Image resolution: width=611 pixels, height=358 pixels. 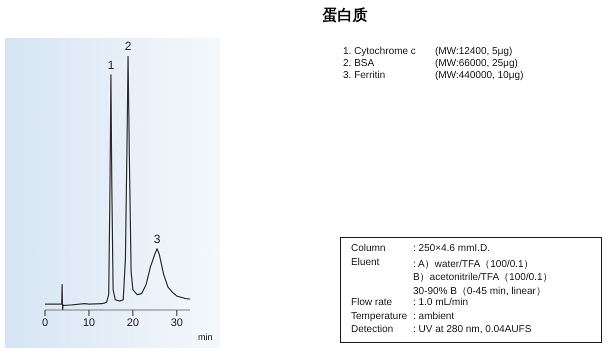 I want to click on text: (MW:440000, 10μg), so click(x=479, y=76).